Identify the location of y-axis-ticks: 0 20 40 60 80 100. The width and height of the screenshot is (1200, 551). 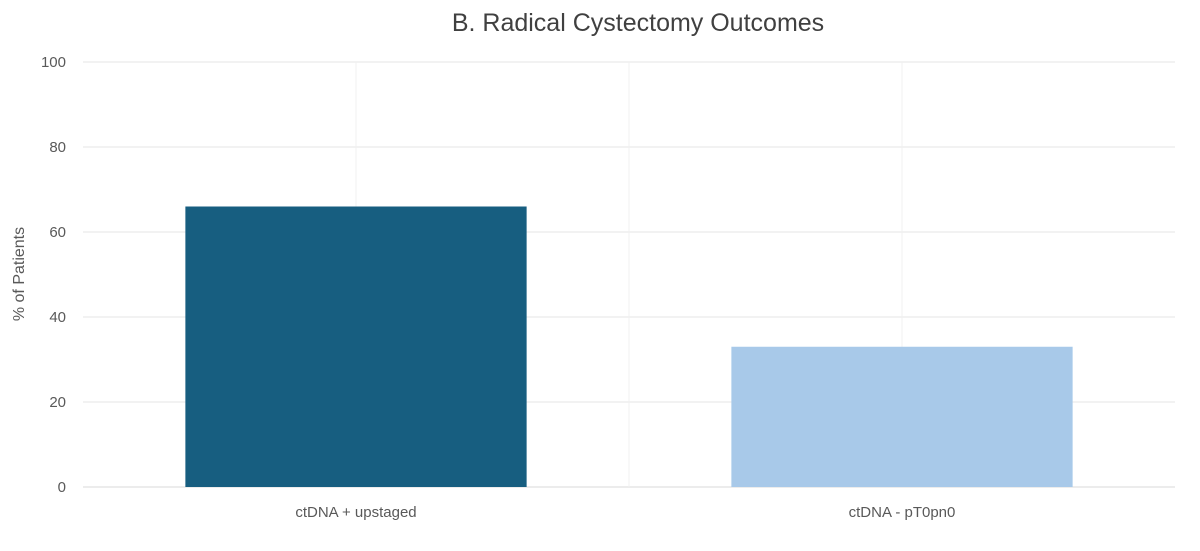
(53, 275).